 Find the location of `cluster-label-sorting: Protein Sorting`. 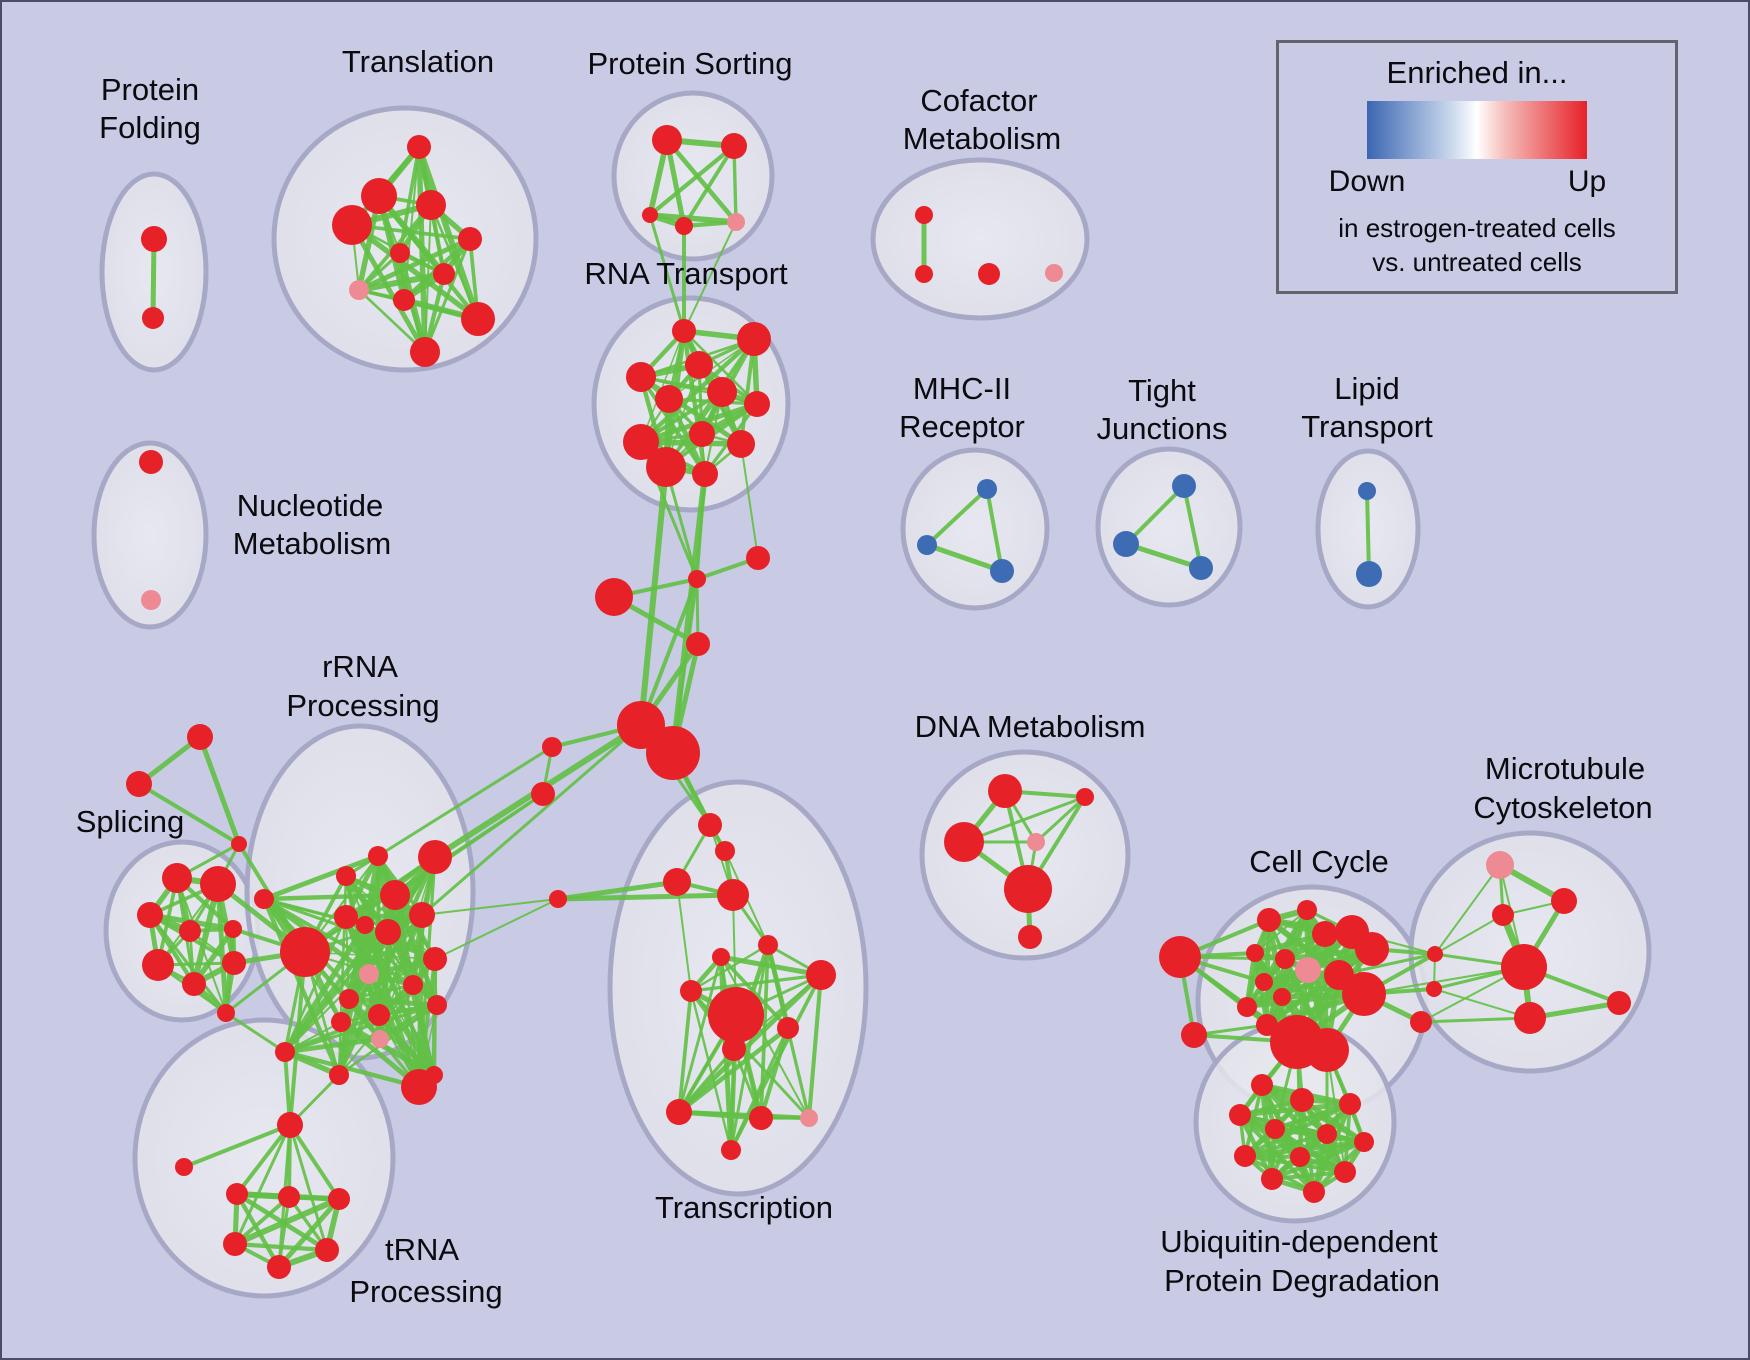

cluster-label-sorting: Protein Sorting is located at coordinates (689, 63).